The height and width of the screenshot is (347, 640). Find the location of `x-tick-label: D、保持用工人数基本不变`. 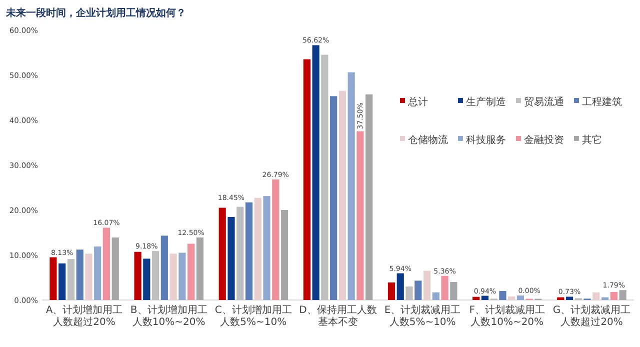

x-tick-label: D、保持用工人数基本不变 is located at coordinates (338, 316).